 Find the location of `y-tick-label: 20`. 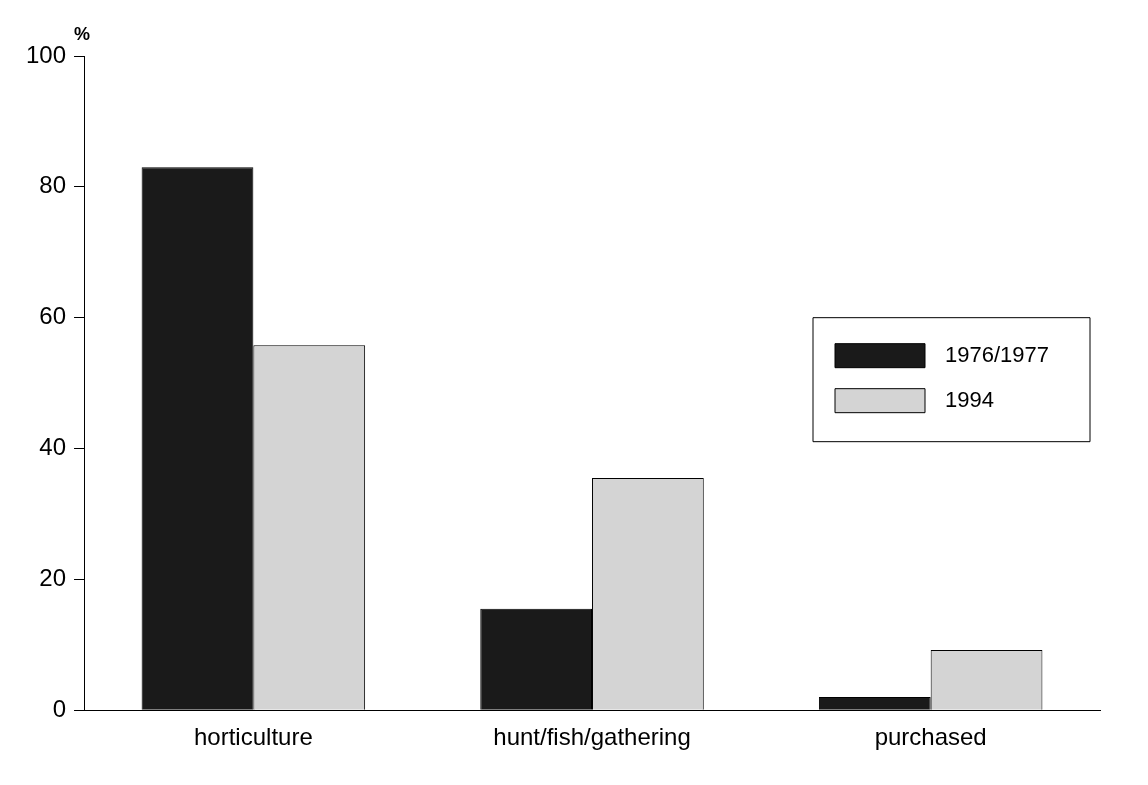

y-tick-label: 20 is located at coordinates (53, 577).